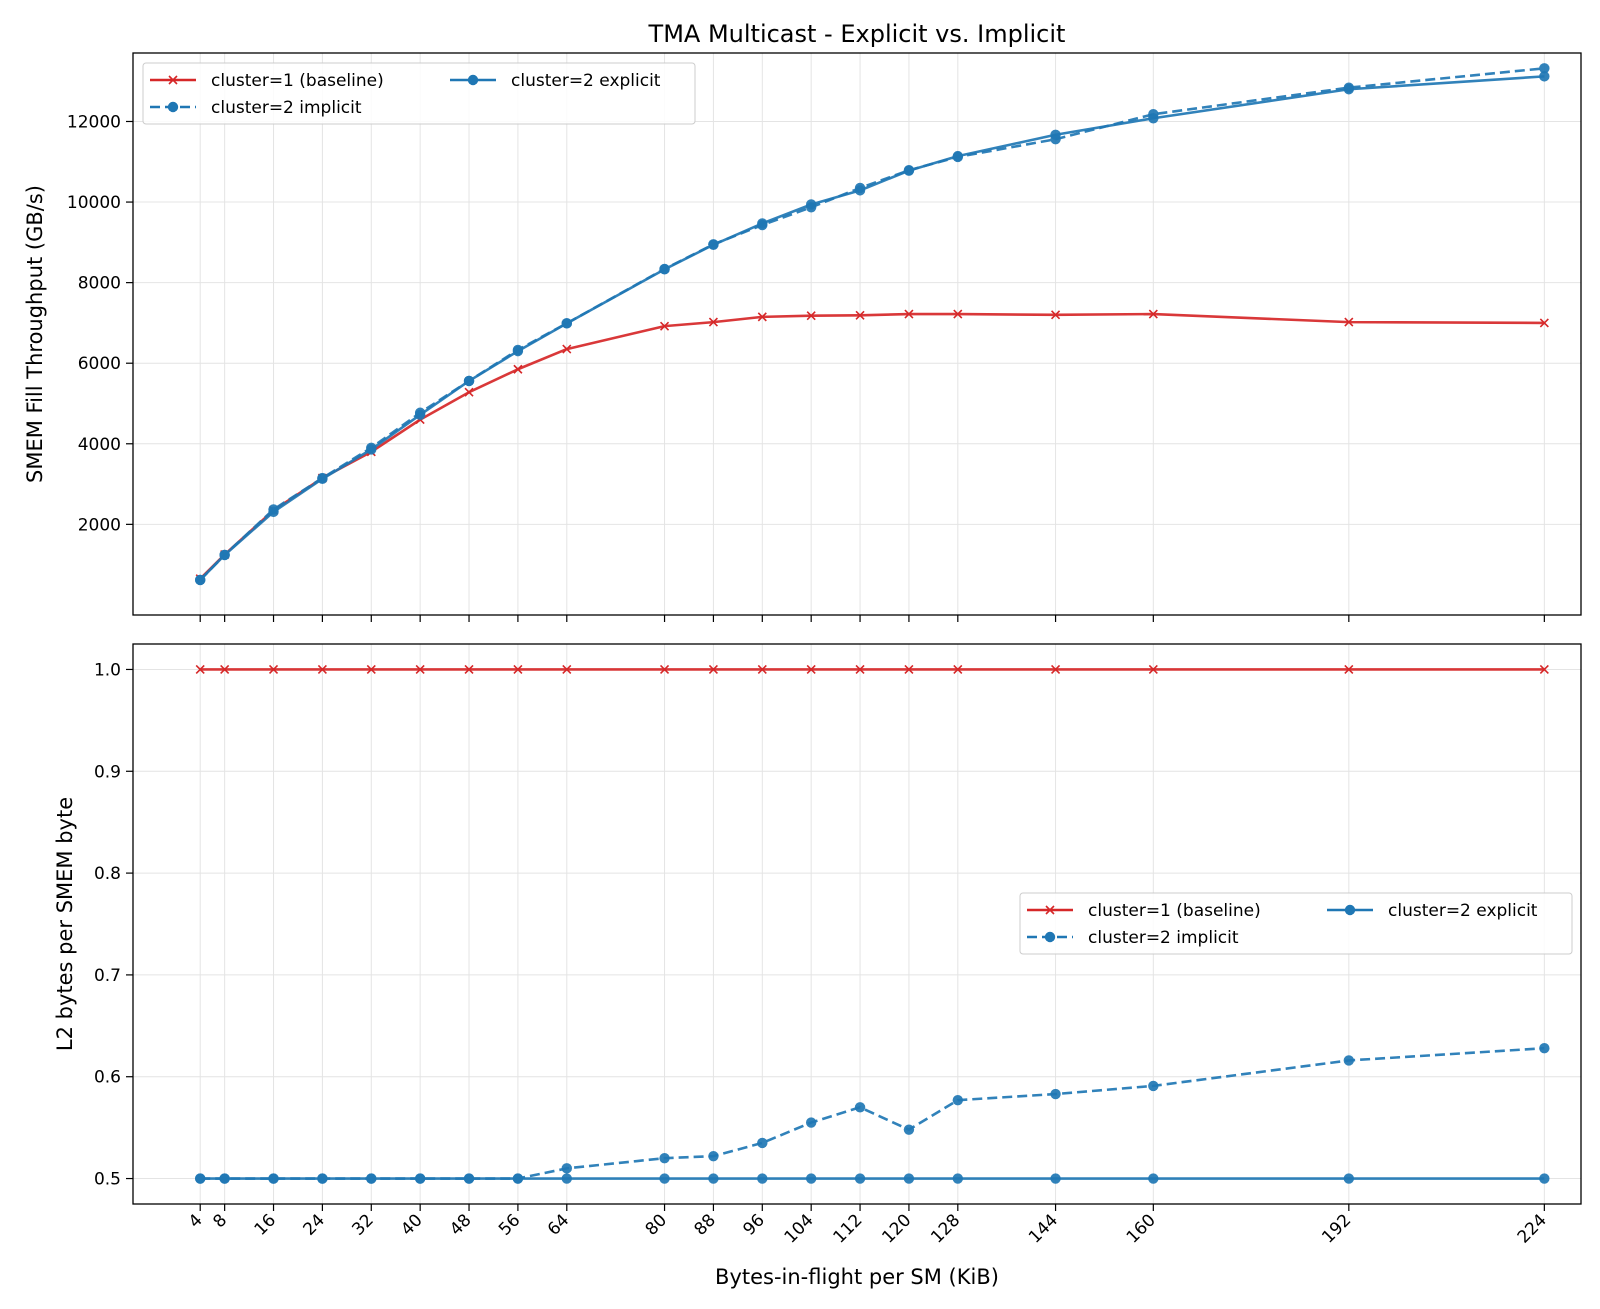 This screenshot has height=1309, width=1600. What do you see at coordinates (297, 81) in the screenshot?
I see `throughput-legend-cluster-1-baseline-label: cluster=1 (baseline)` at bounding box center [297, 81].